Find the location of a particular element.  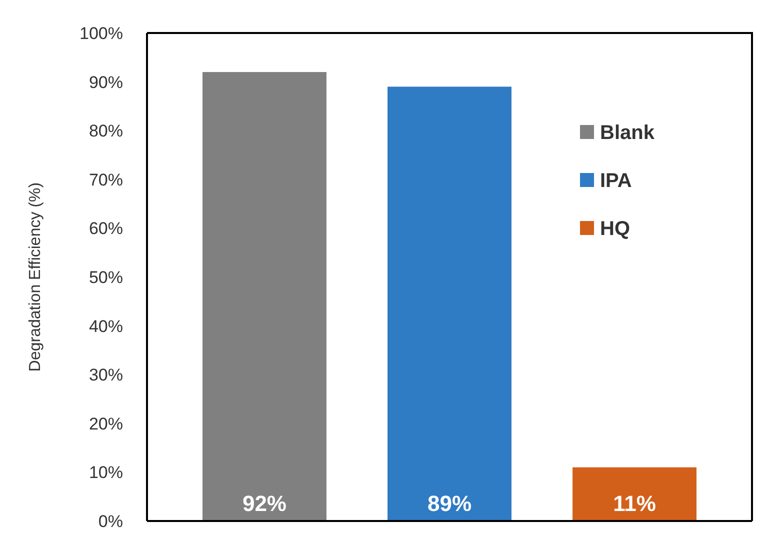

y-tick-label: 70% is located at coordinates (105, 180).